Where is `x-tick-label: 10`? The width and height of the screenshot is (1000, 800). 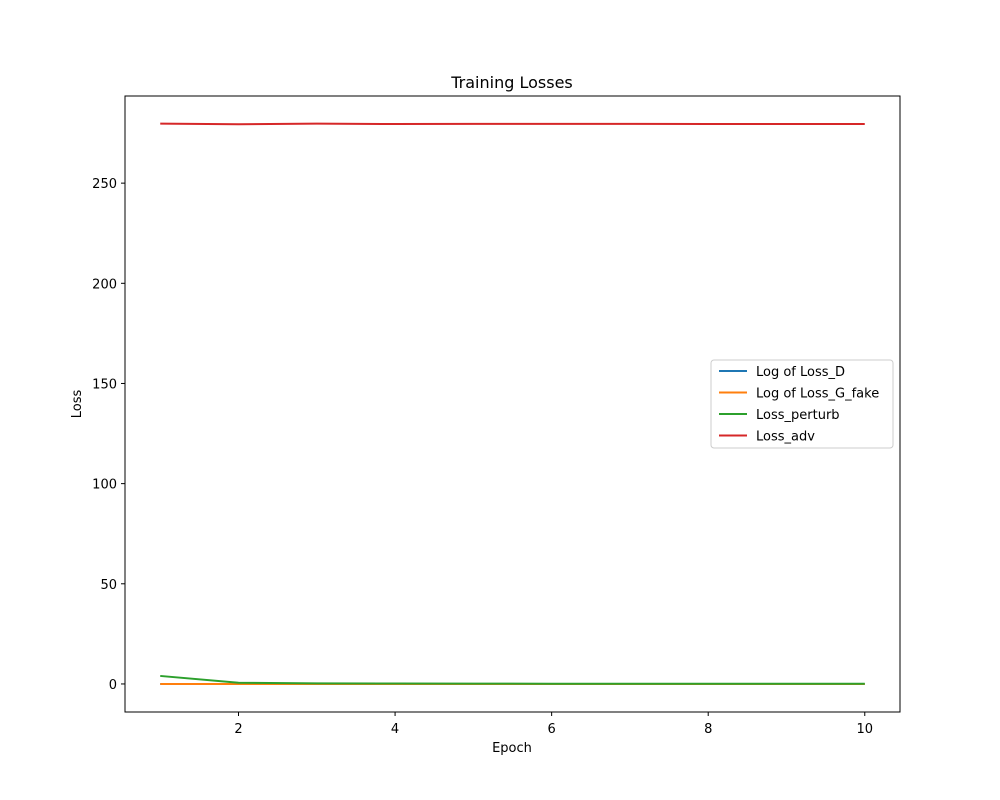 x-tick-label: 10 is located at coordinates (864, 729).